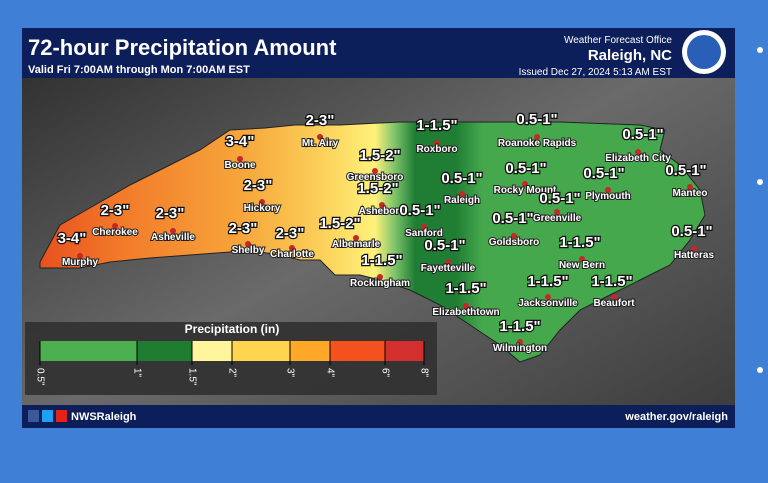  Describe the element at coordinates (520, 348) in the screenshot. I see `city-label: Wilmington` at that location.